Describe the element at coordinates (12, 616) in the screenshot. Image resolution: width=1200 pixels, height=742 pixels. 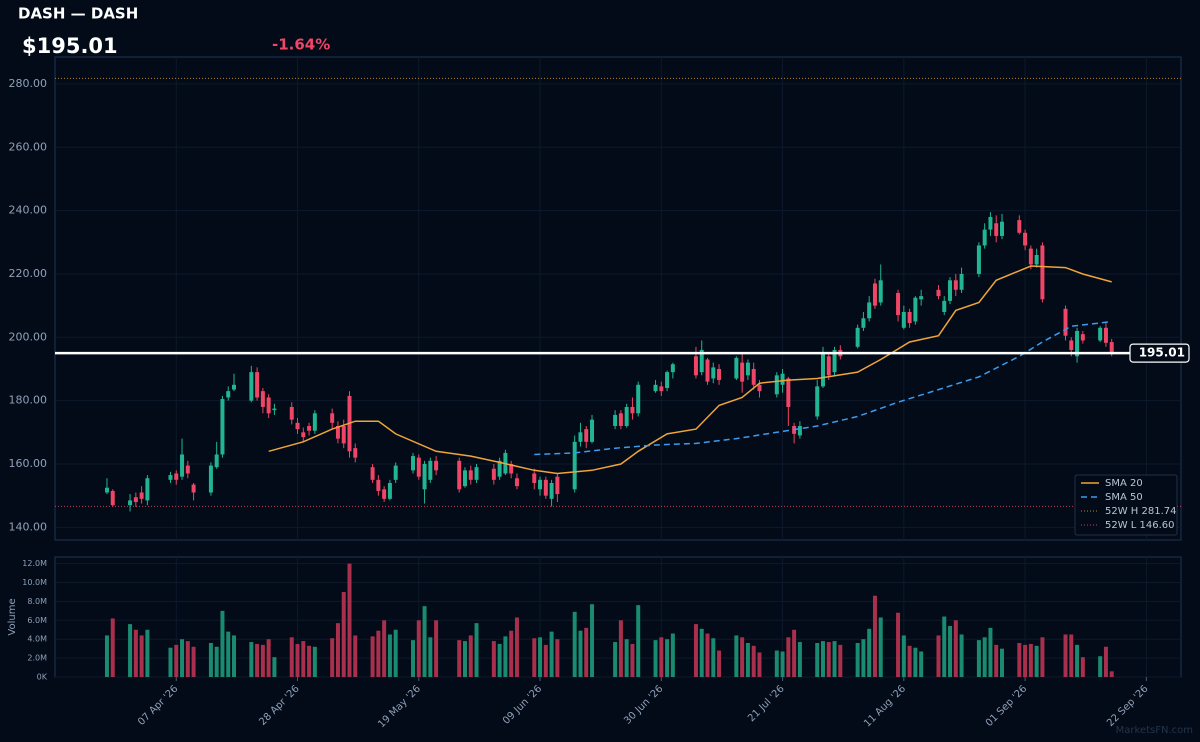
I see `volume-axis-label: Volume` at that location.